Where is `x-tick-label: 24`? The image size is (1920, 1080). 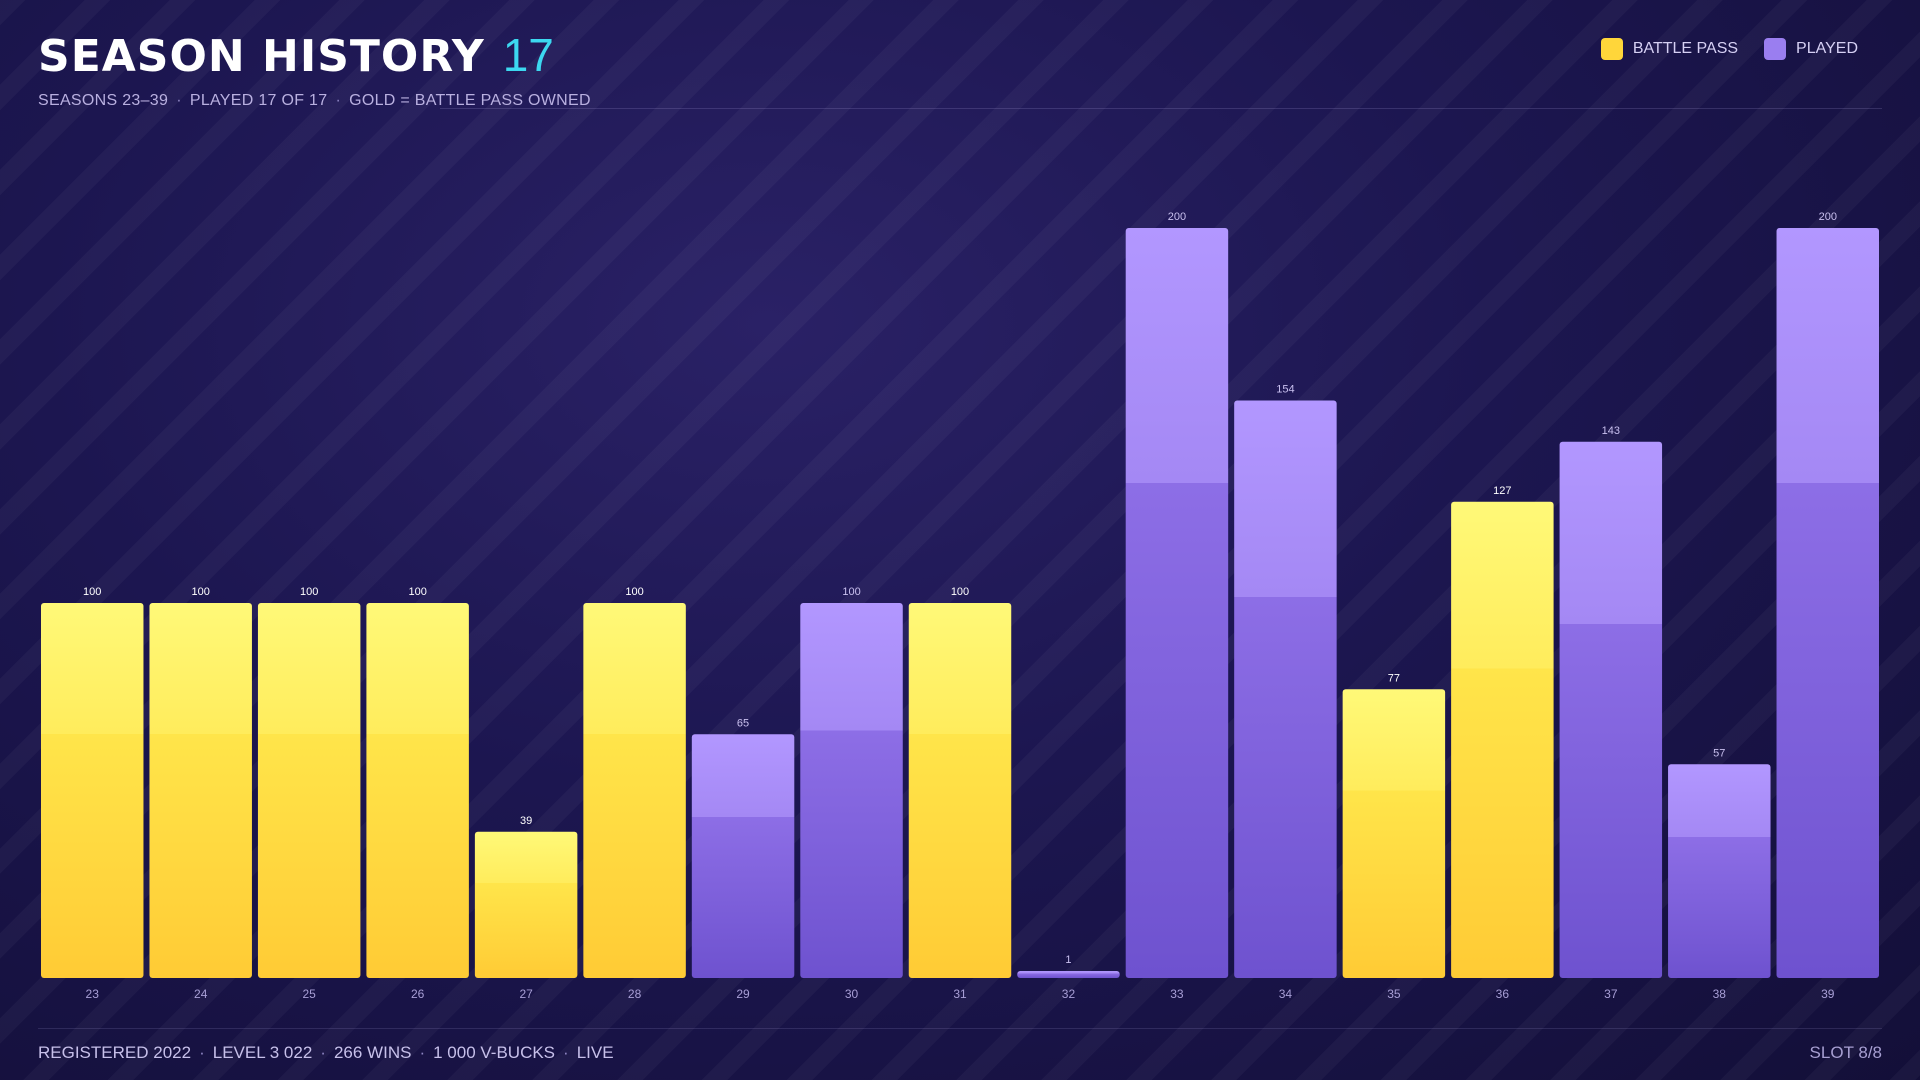
x-tick-label: 24 is located at coordinates (201, 994).